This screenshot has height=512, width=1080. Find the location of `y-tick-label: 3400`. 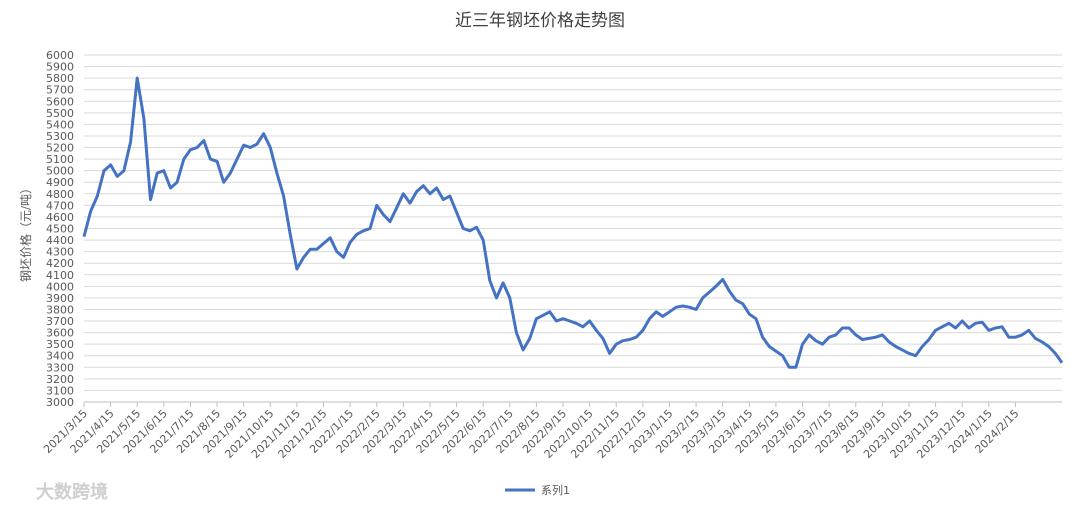

y-tick-label: 3400 is located at coordinates (60, 356).